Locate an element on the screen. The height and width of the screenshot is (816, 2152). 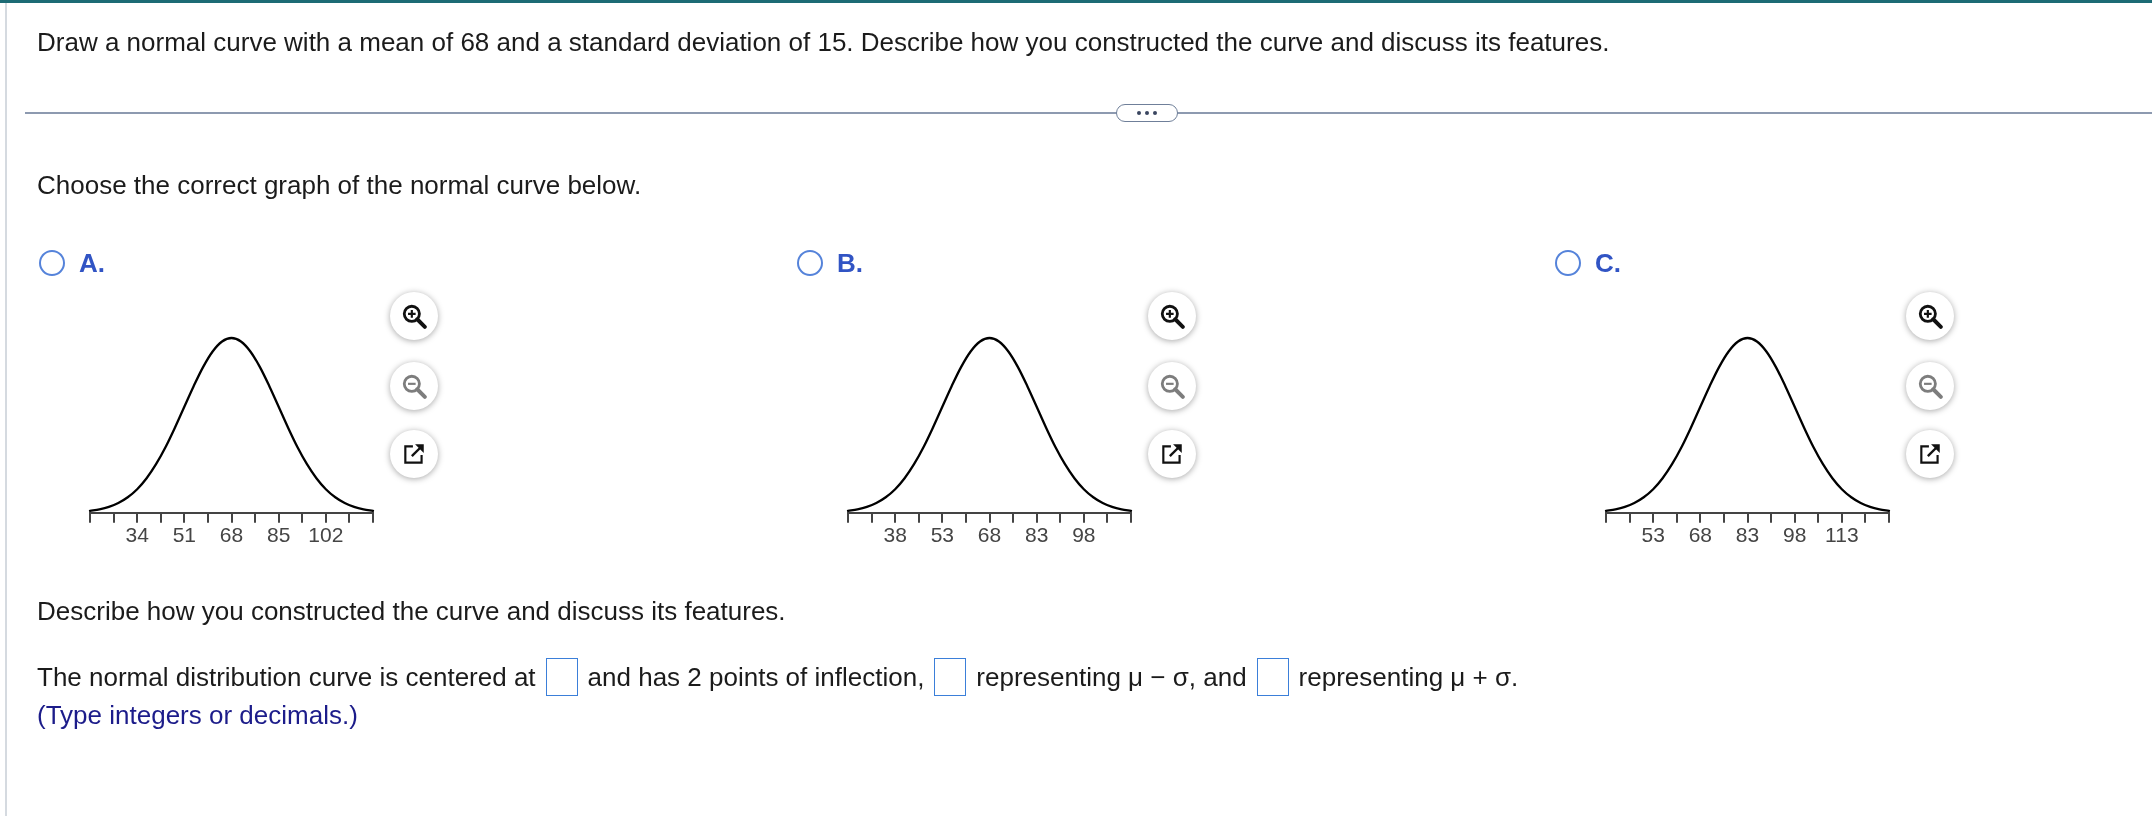
text: (Type integers or decimals.) is located at coordinates (197, 715).